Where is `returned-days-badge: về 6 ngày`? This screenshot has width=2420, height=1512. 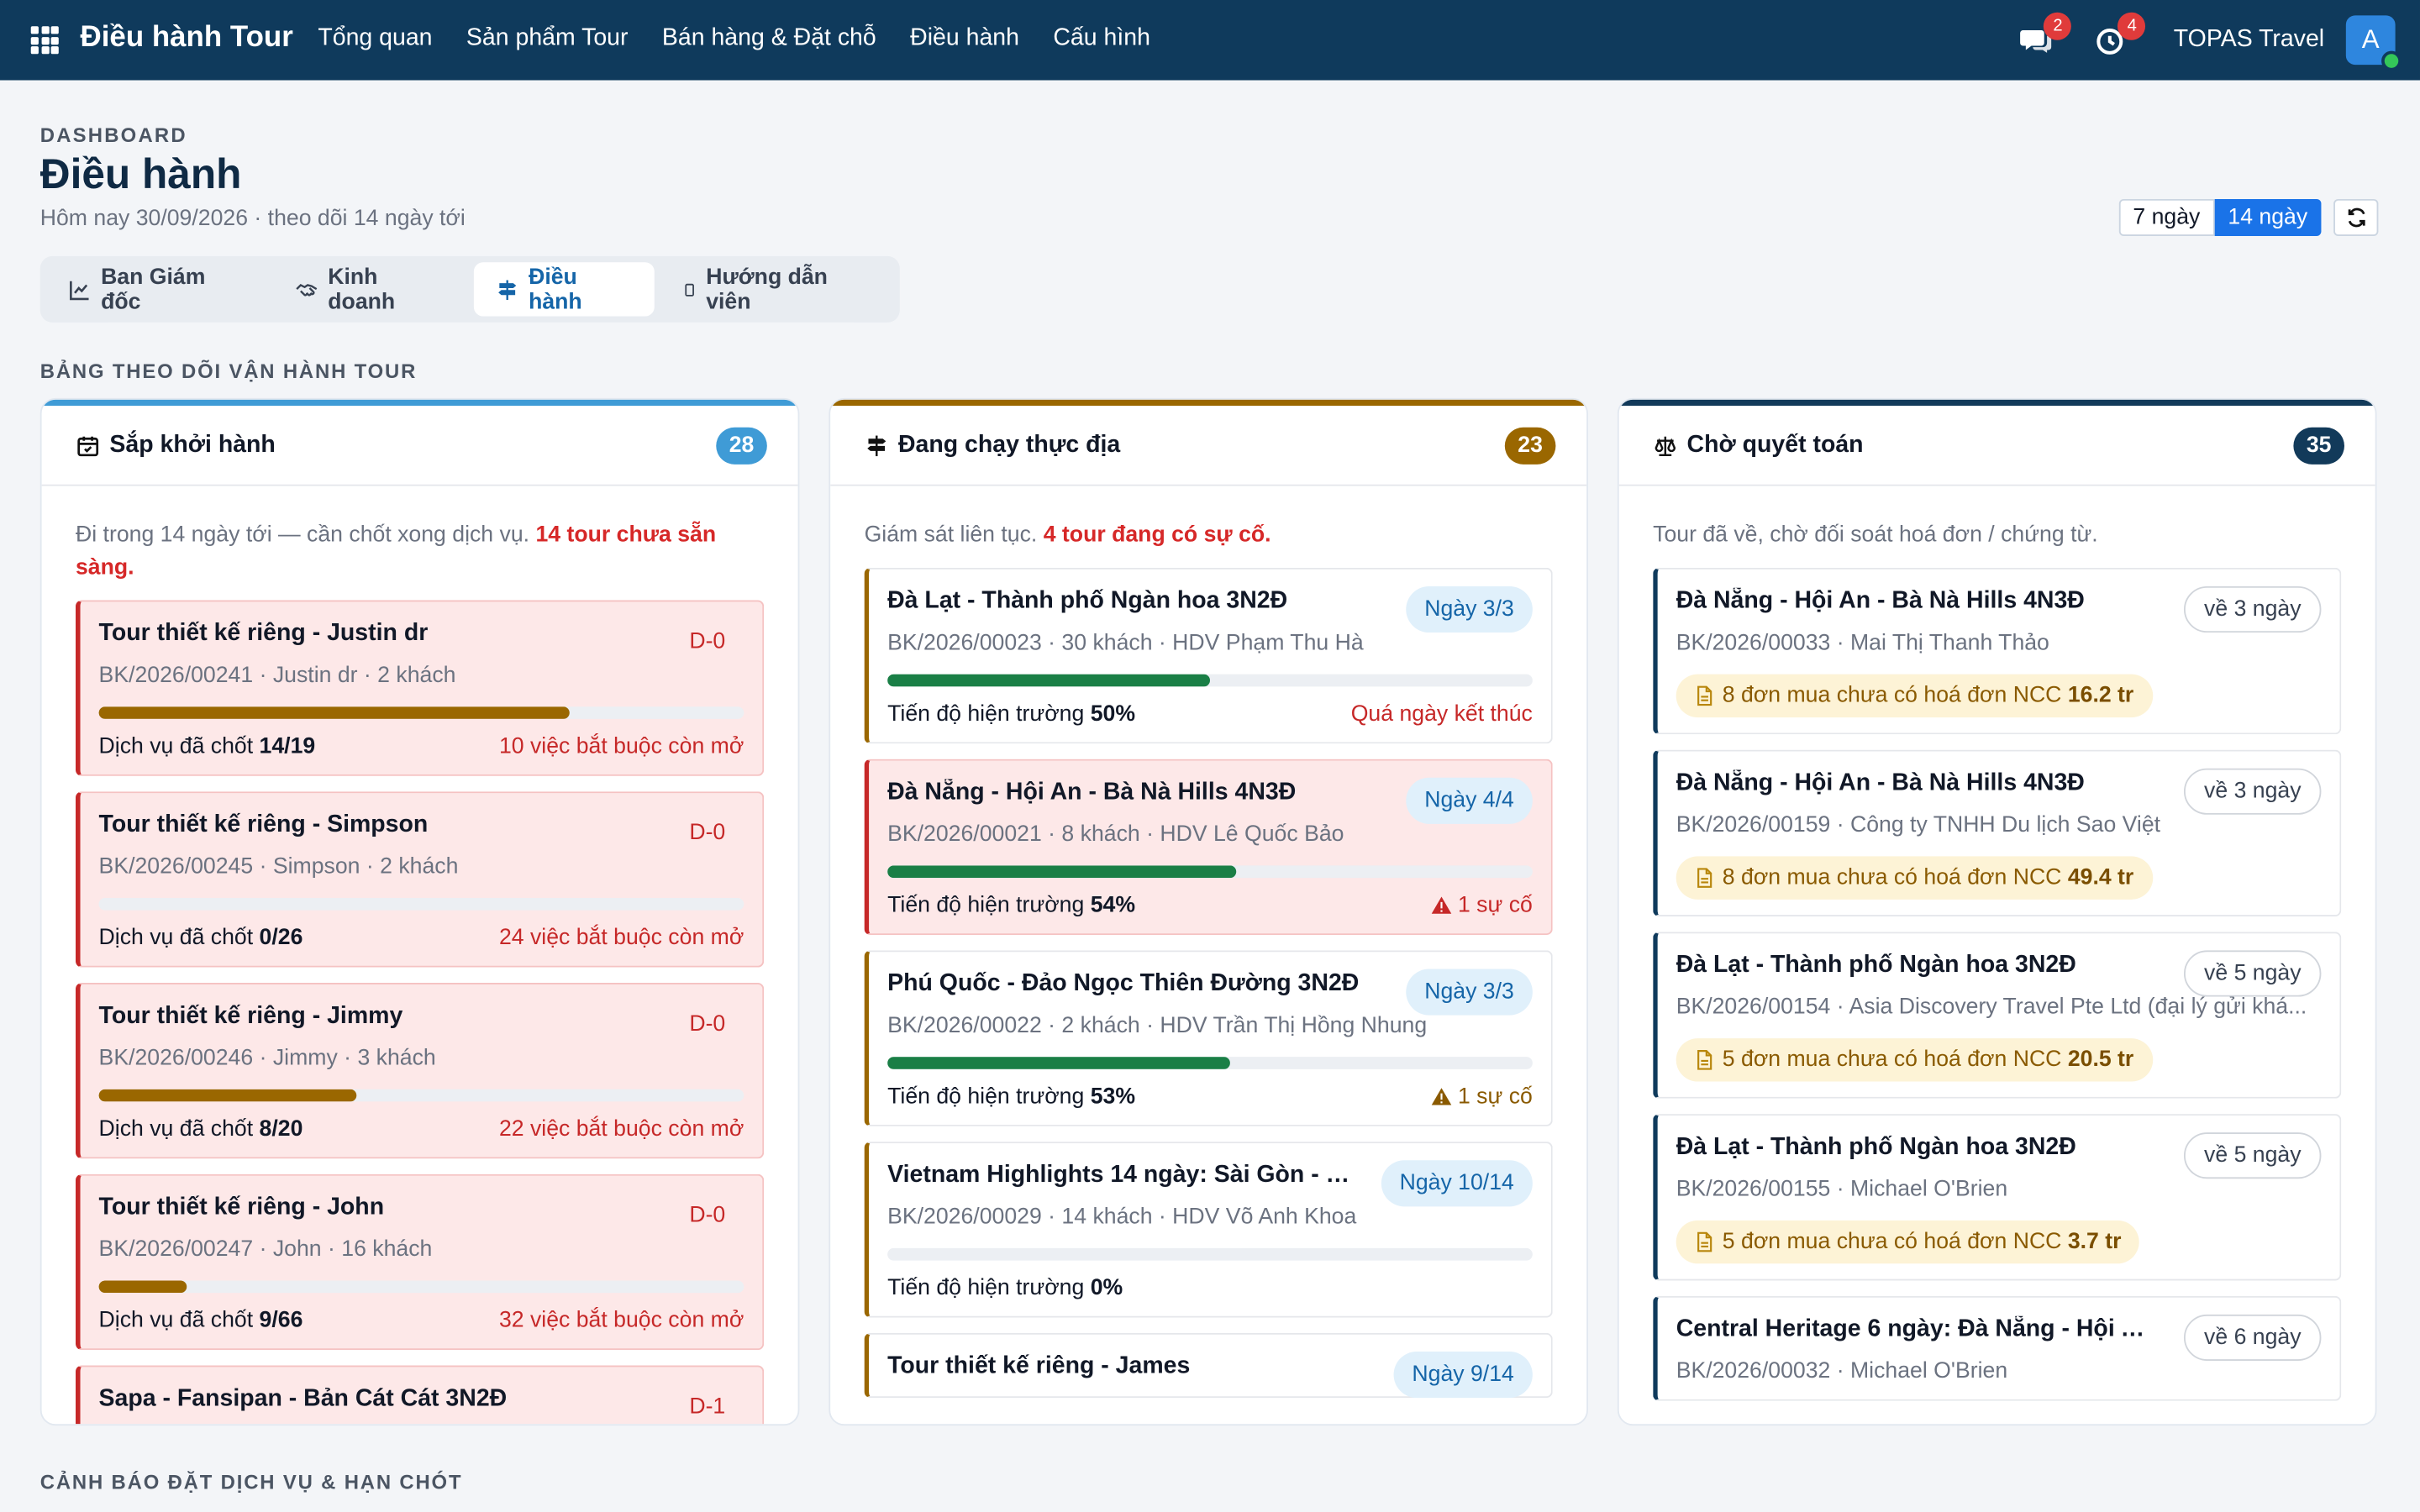 returned-days-badge: về 6 ngày is located at coordinates (2253, 1337).